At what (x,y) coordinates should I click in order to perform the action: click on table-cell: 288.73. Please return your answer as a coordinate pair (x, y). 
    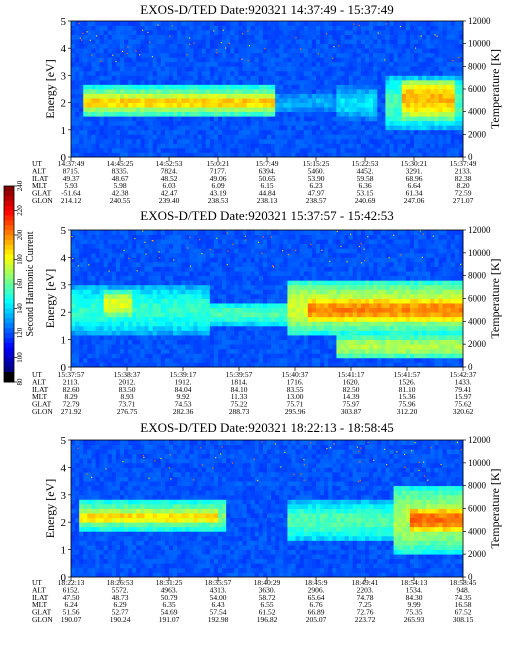
    Looking at the image, I should click on (239, 411).